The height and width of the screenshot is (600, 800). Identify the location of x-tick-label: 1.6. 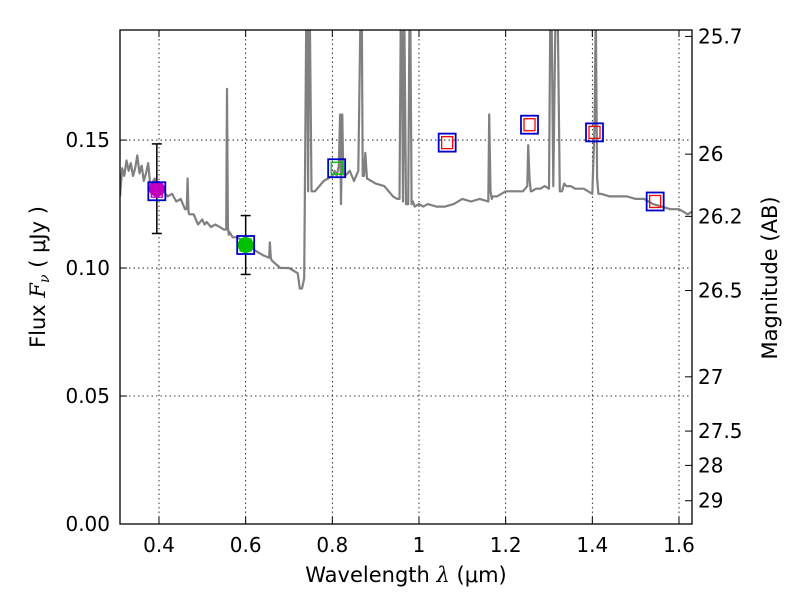
(679, 545).